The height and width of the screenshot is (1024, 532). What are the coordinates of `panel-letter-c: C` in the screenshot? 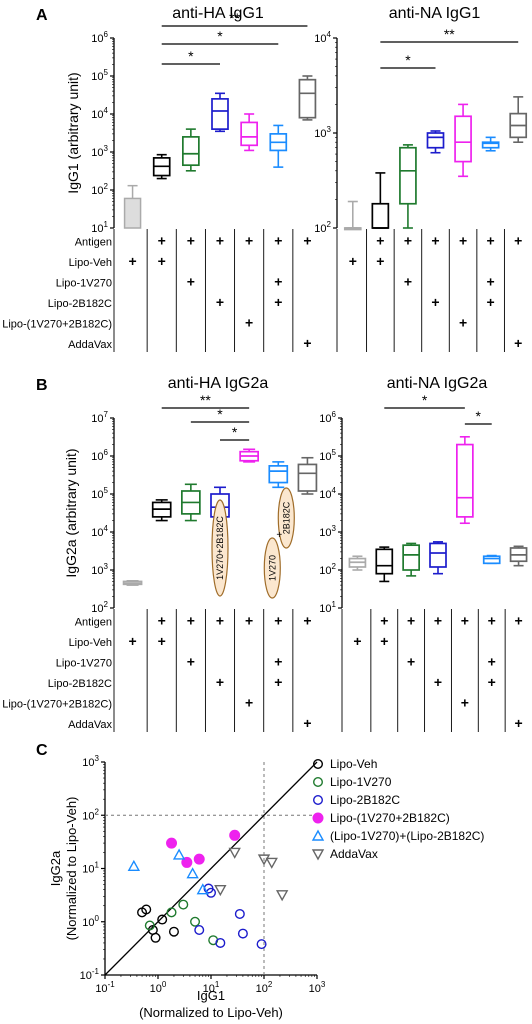 It's located at (42, 750).